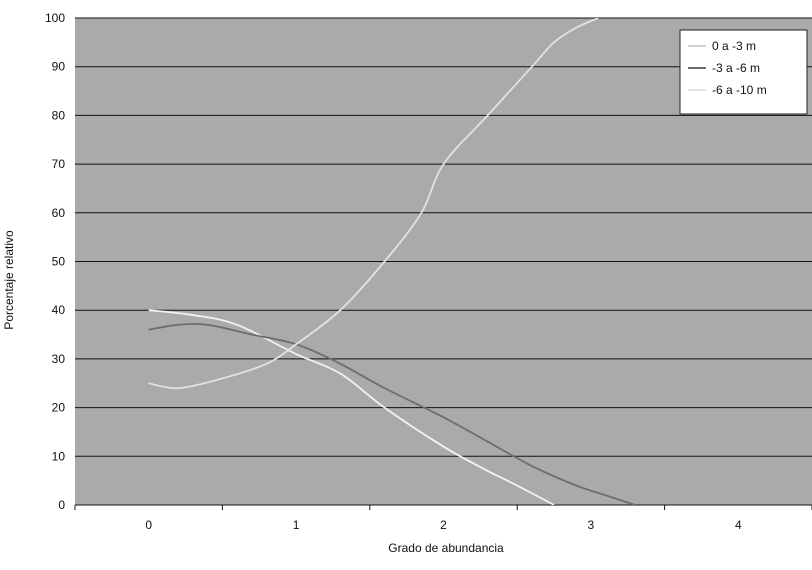 This screenshot has height=570, width=812. What do you see at coordinates (59, 262) in the screenshot?
I see `y-tick-label: 50` at bounding box center [59, 262].